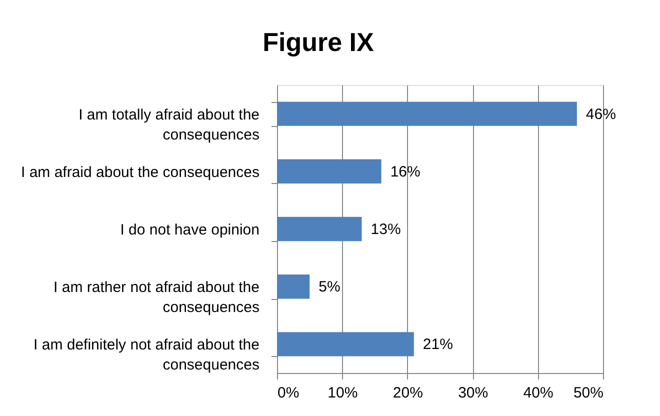  What do you see at coordinates (147, 355) in the screenshot?
I see `y-tick-label: I am definitely not afraid about the consequences` at bounding box center [147, 355].